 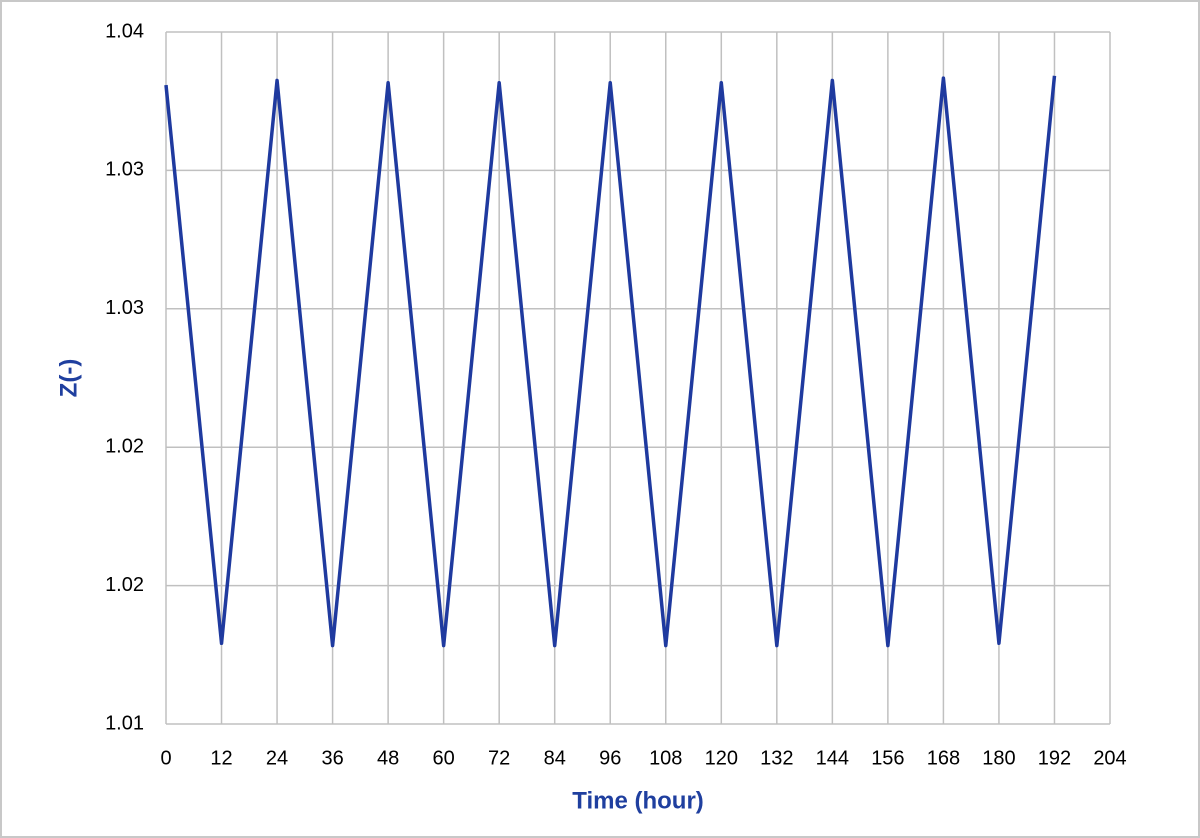 What do you see at coordinates (388, 758) in the screenshot?
I see `x-tick-label: 48` at bounding box center [388, 758].